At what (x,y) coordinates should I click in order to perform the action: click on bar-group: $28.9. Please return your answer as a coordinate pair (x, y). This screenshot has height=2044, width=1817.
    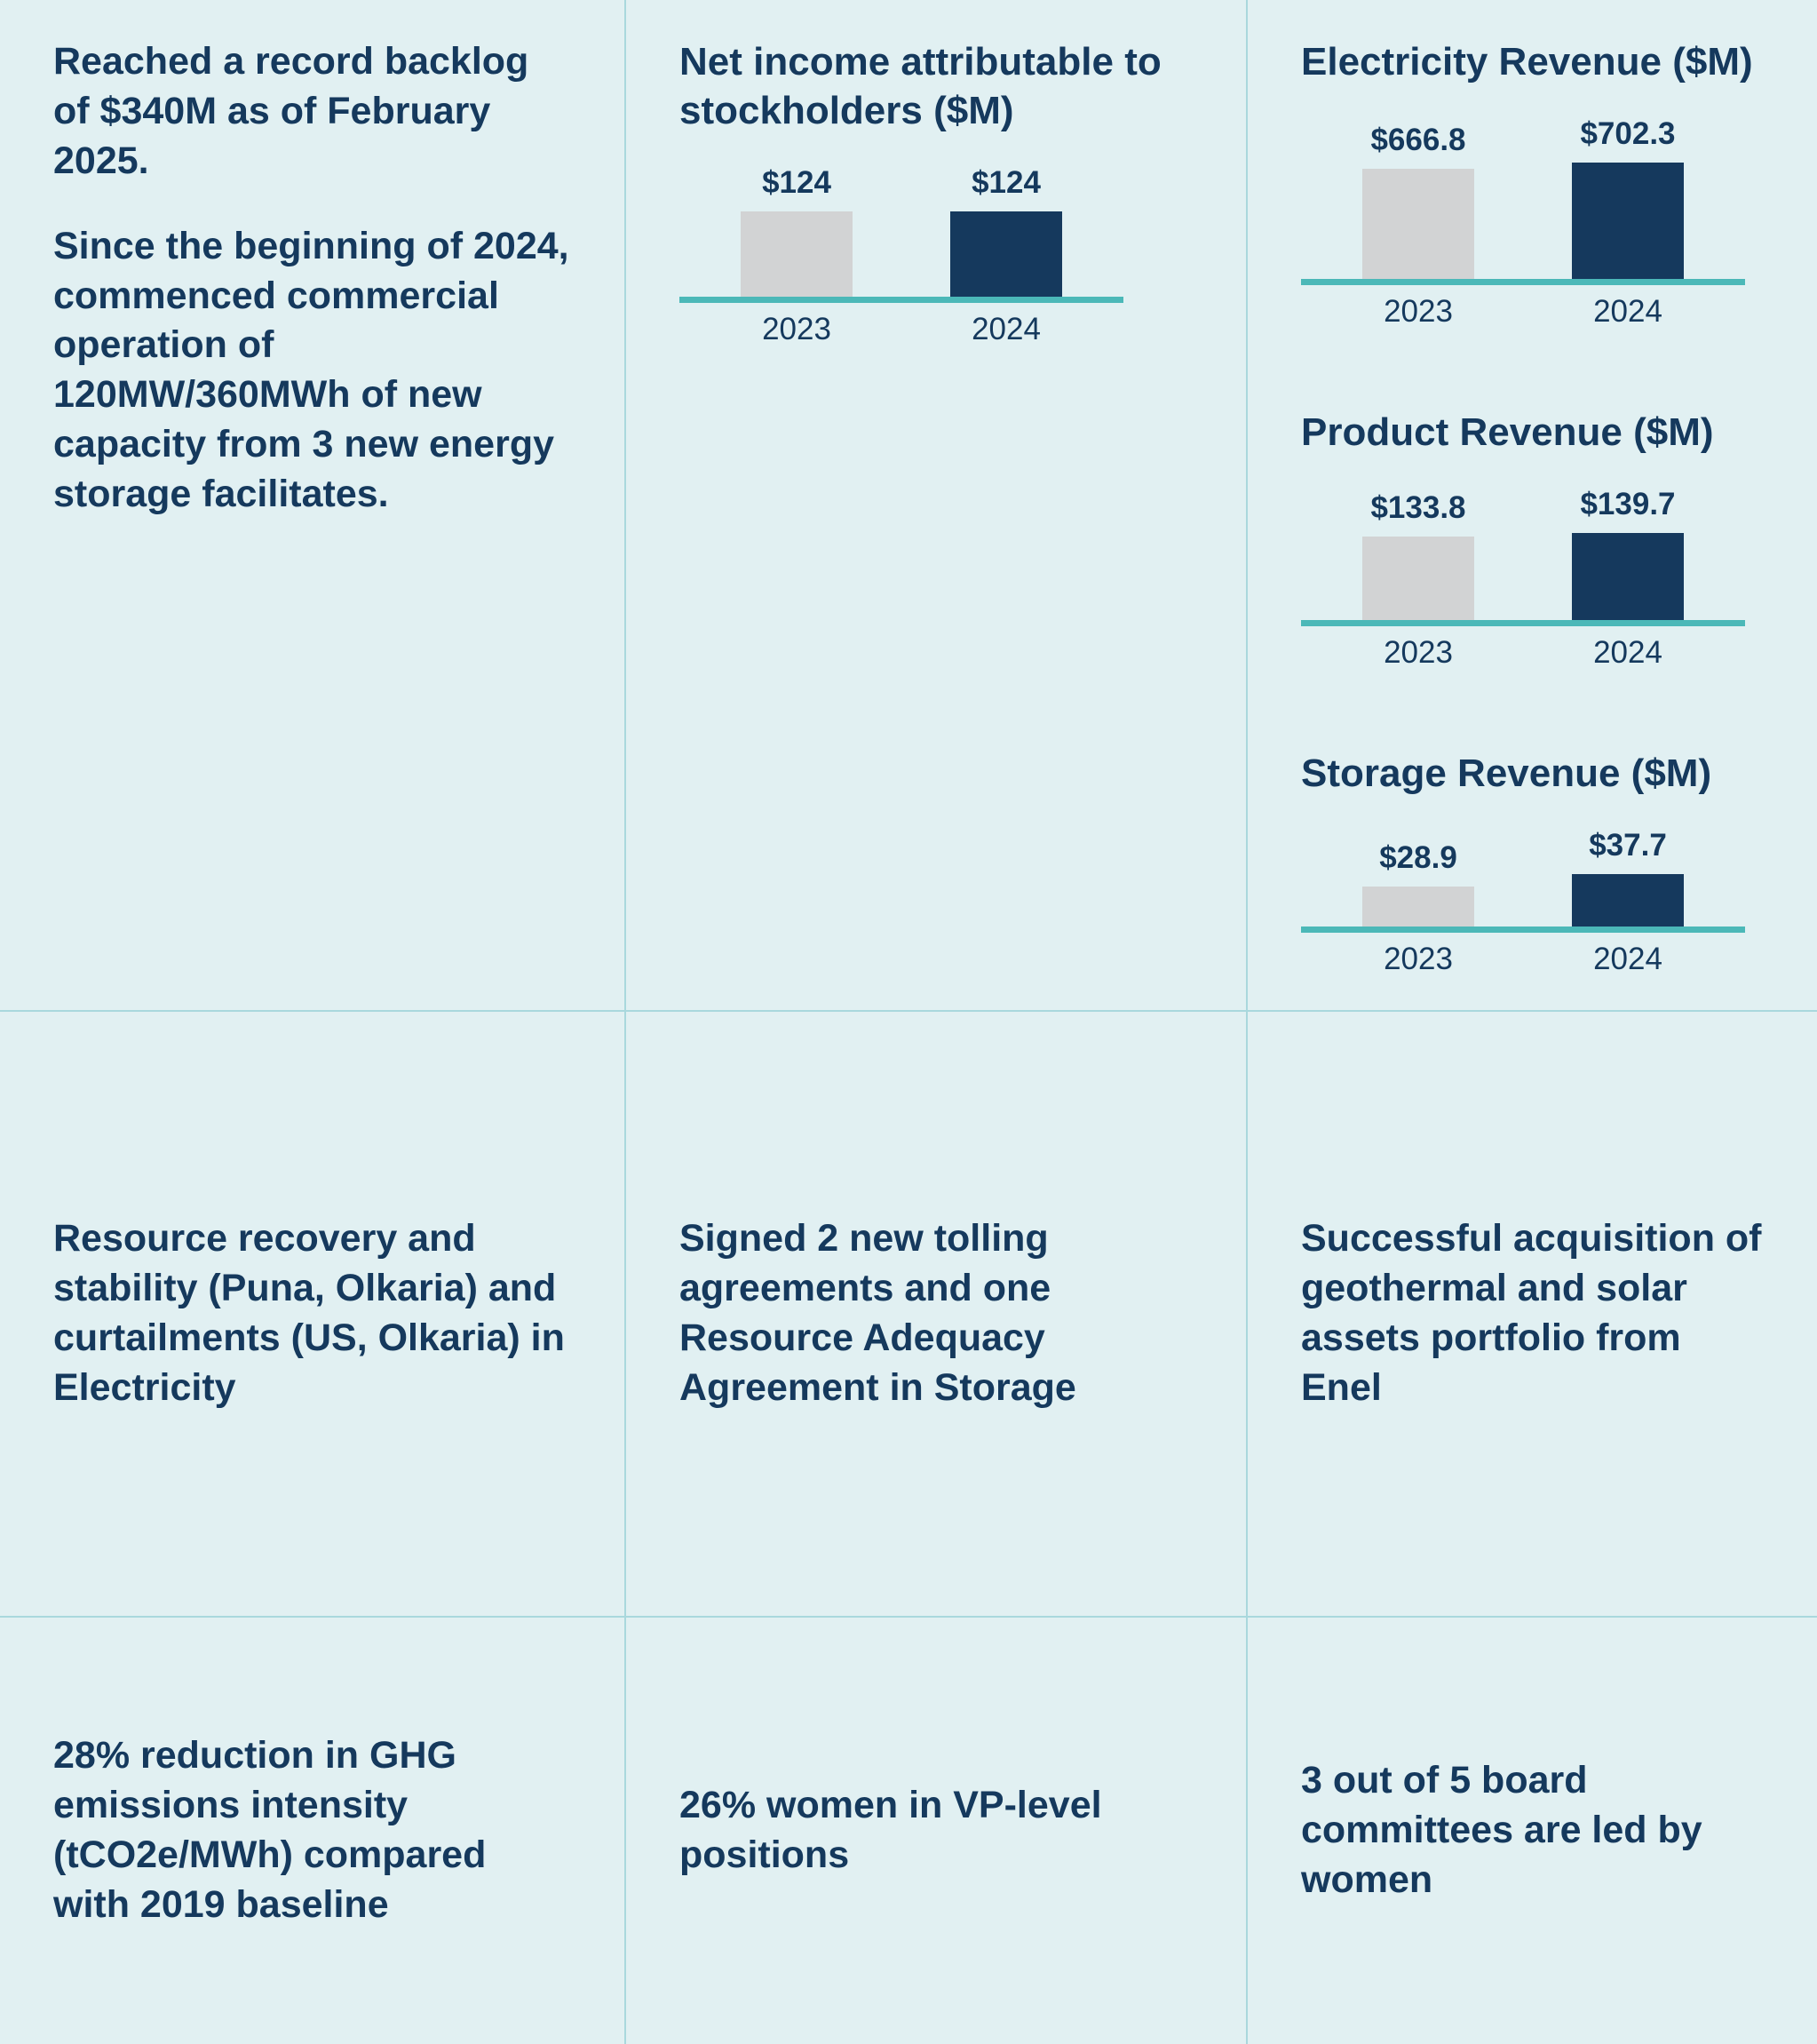
    Looking at the image, I should click on (1418, 883).